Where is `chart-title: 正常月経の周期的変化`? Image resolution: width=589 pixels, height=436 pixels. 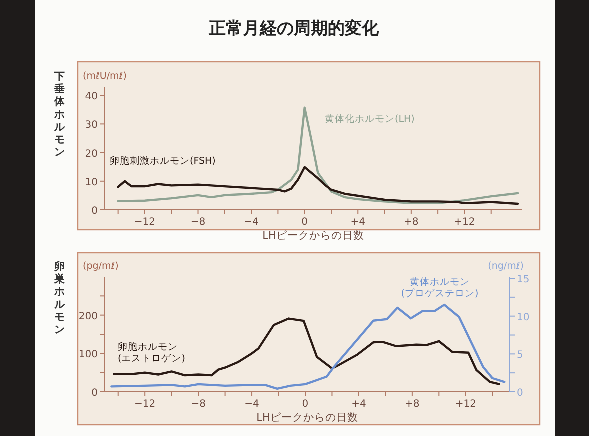 chart-title: 正常月経の周期的変化 is located at coordinates (294, 29).